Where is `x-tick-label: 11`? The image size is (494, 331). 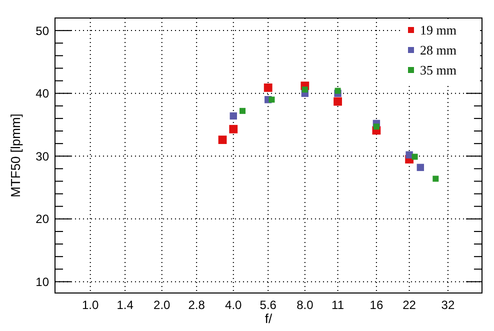
x-tick-label: 11 is located at coordinates (338, 305).